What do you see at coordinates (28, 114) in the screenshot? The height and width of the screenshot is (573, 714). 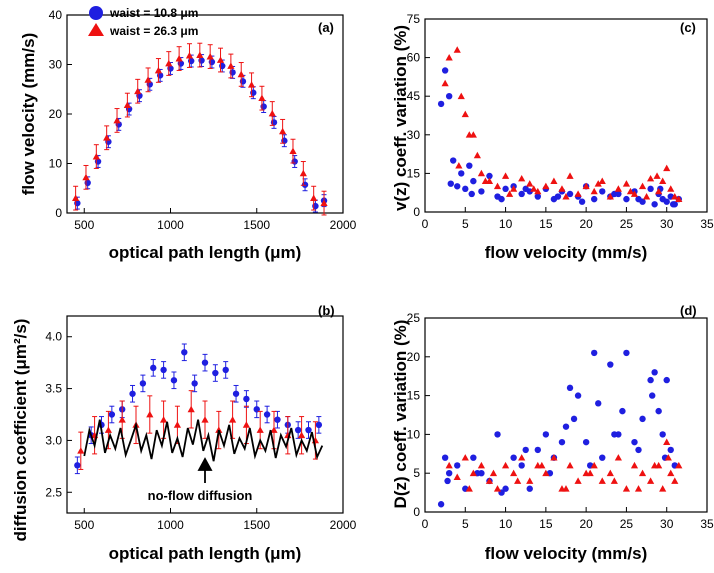 I see `panel-a-ylabel: flow velocity (mm/s)` at bounding box center [28, 114].